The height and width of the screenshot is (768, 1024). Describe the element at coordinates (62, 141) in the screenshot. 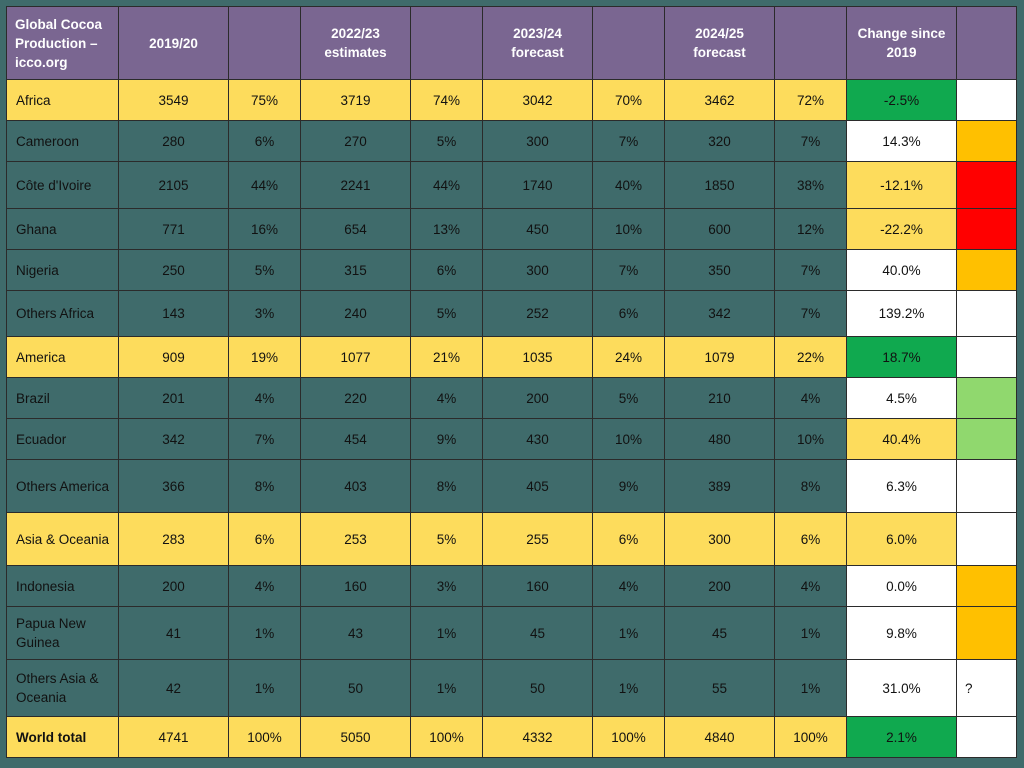

I see `row-label: Cameroon` at that location.